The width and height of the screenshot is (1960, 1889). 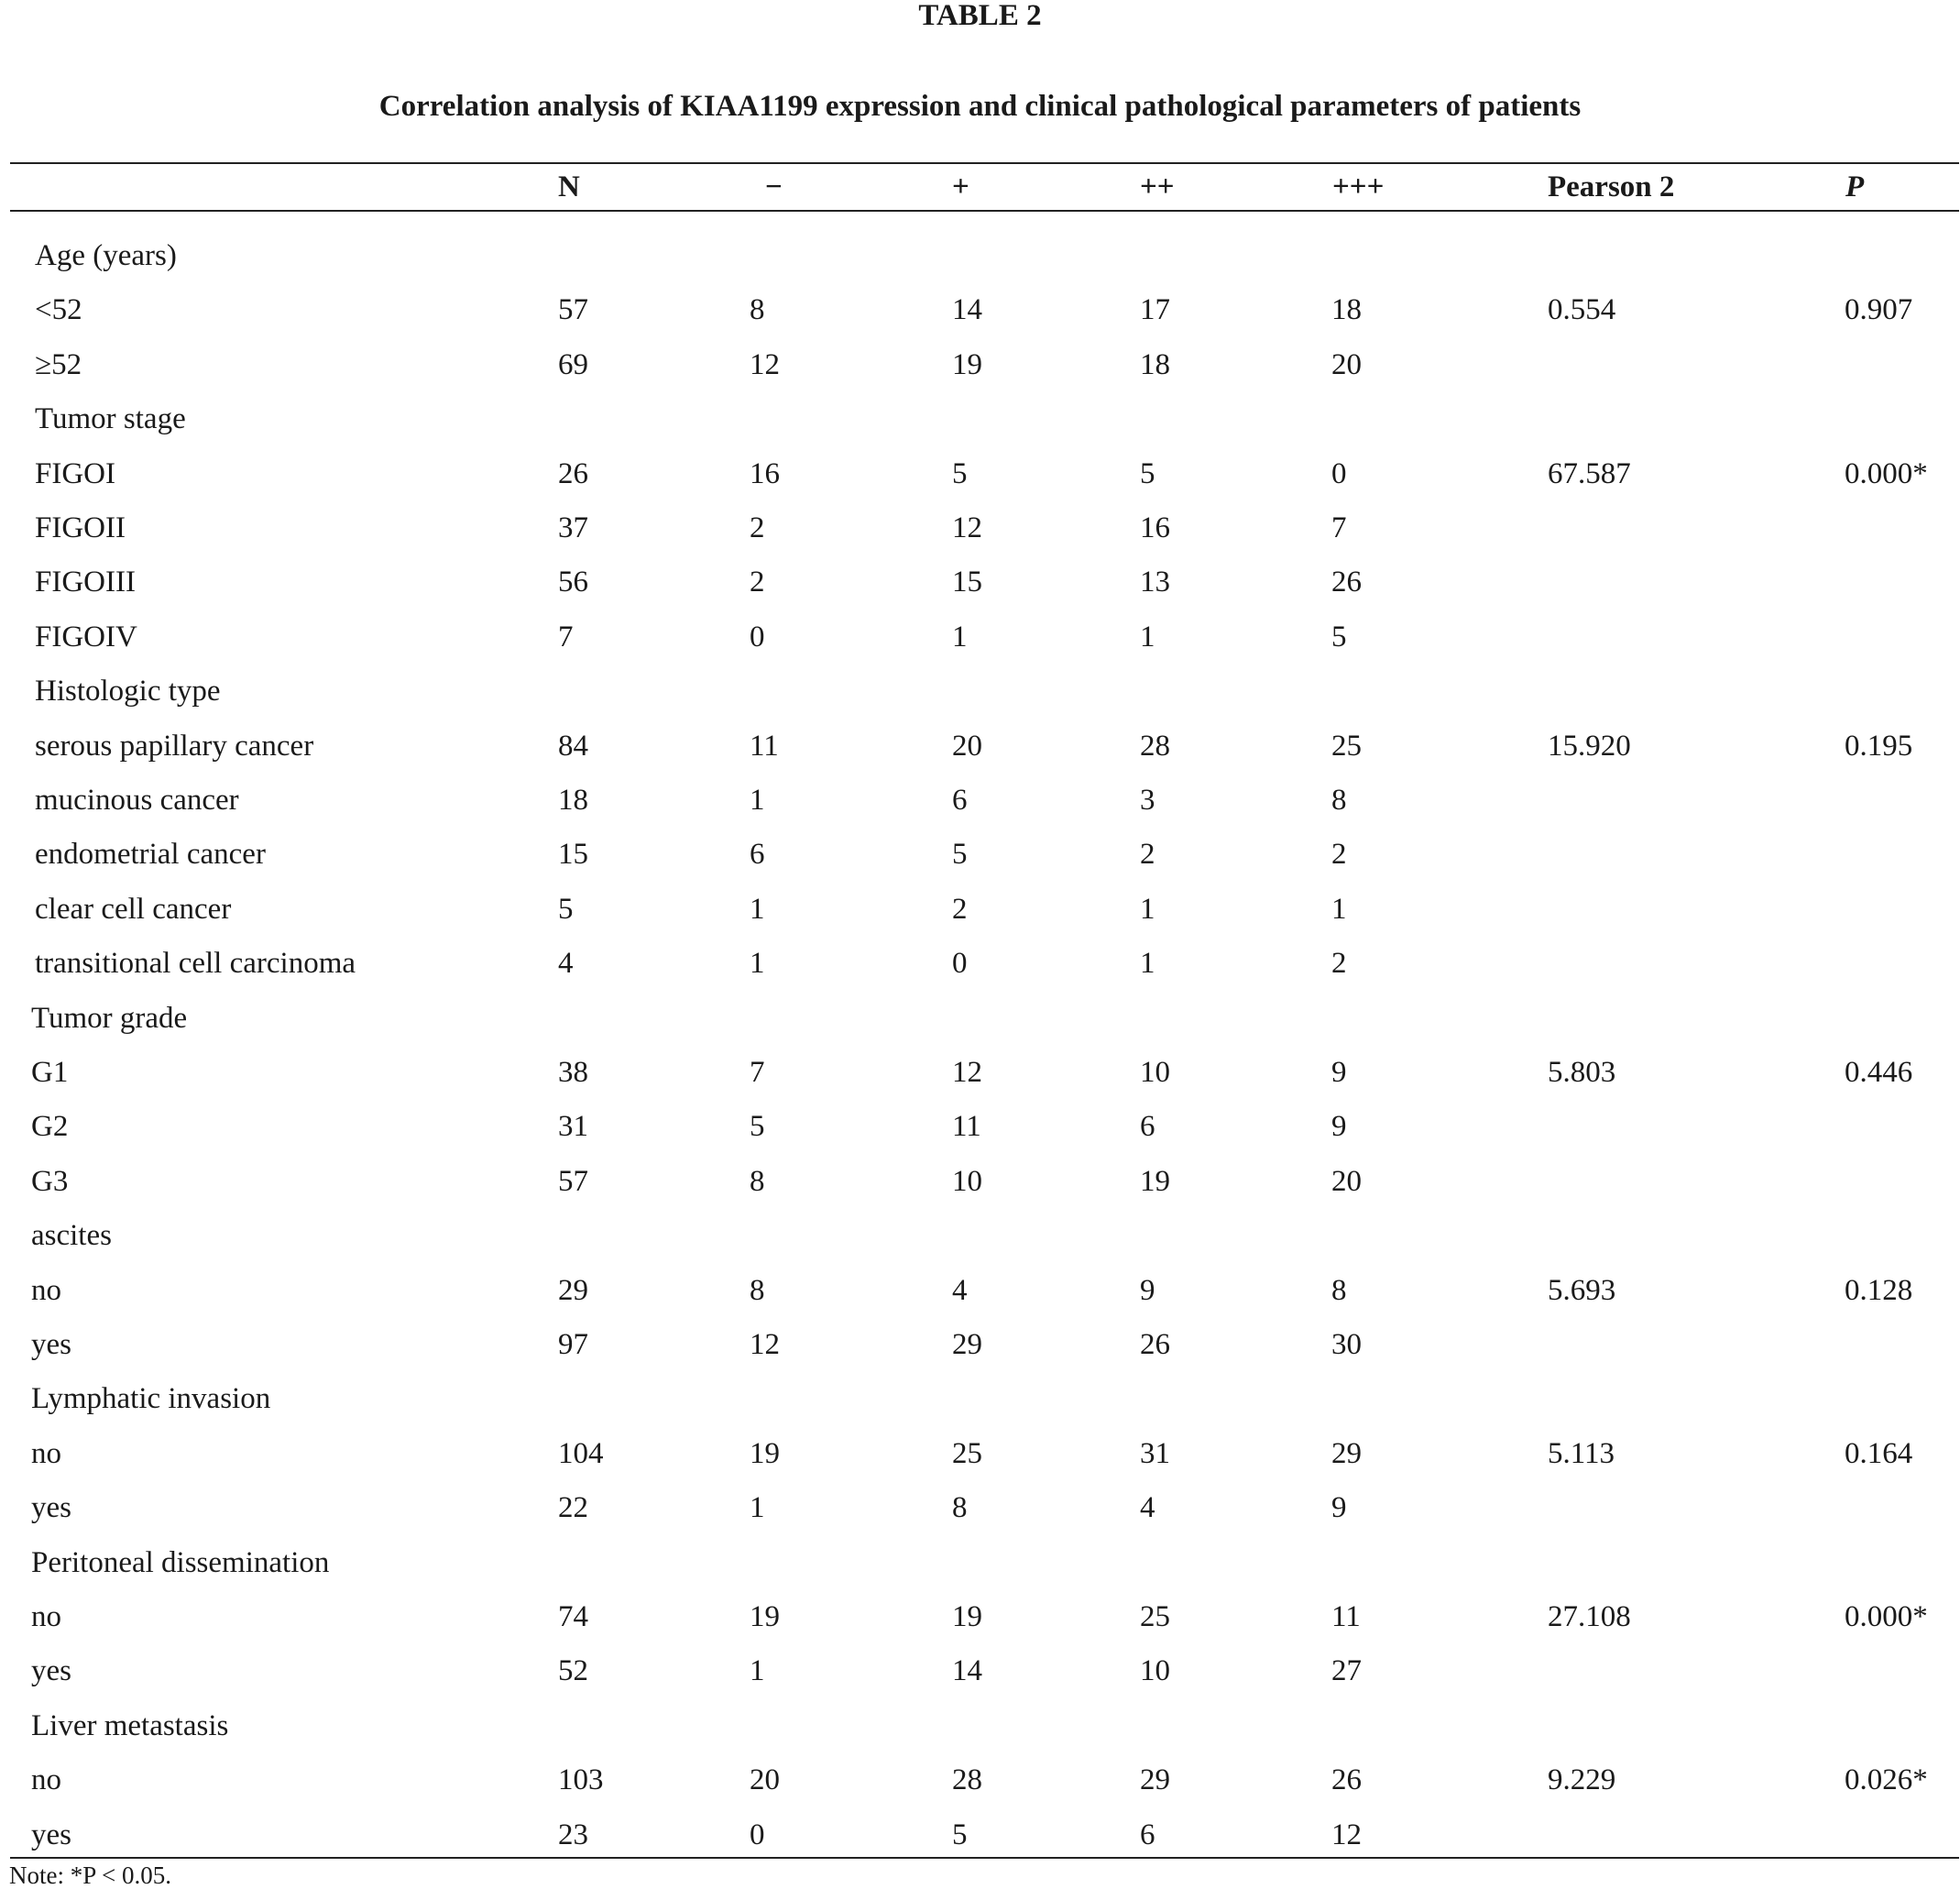 I want to click on cell-double-plus: 29, so click(x=1155, y=1780).